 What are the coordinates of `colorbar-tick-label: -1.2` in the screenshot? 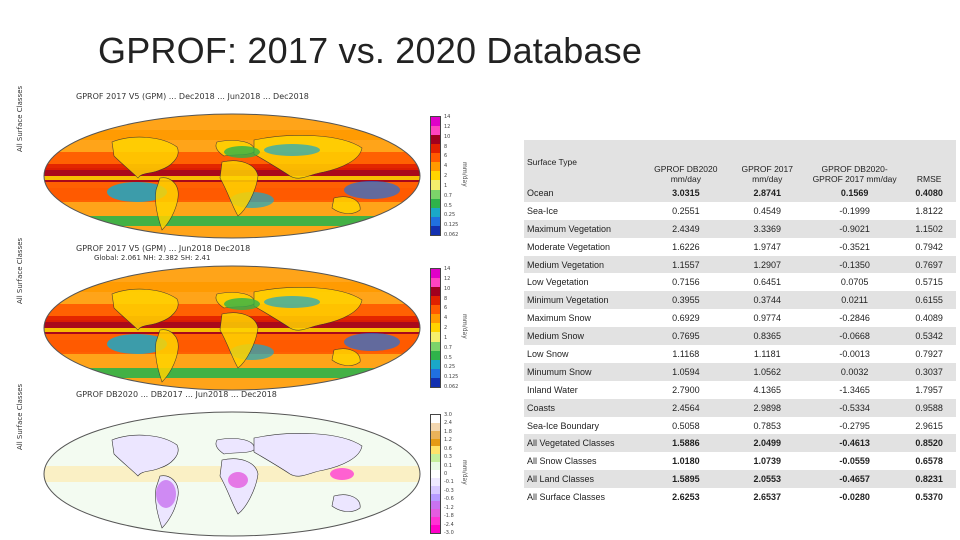 It's located at (449, 507).